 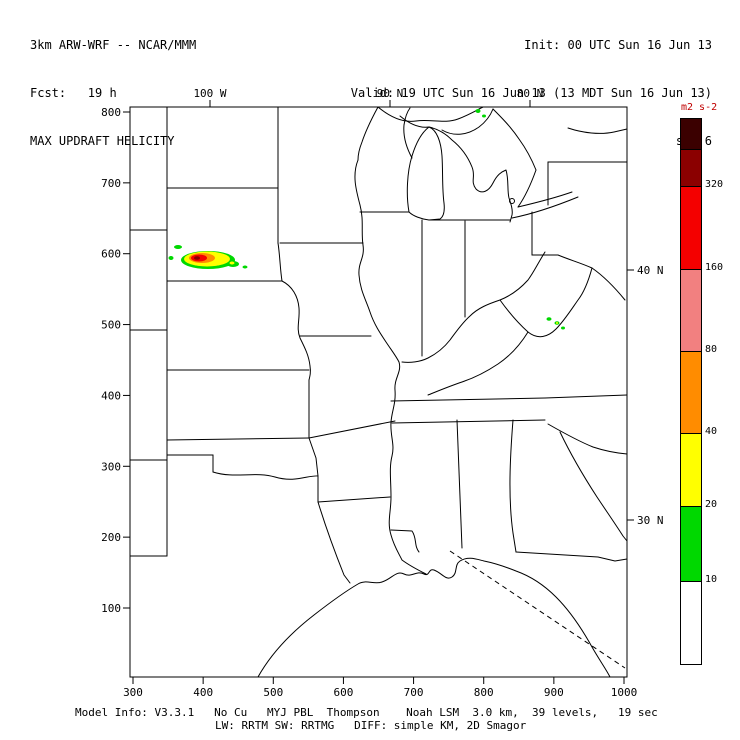 I want to click on field-title: MAX UPDRAFT HELICITY, so click(x=102, y=141).